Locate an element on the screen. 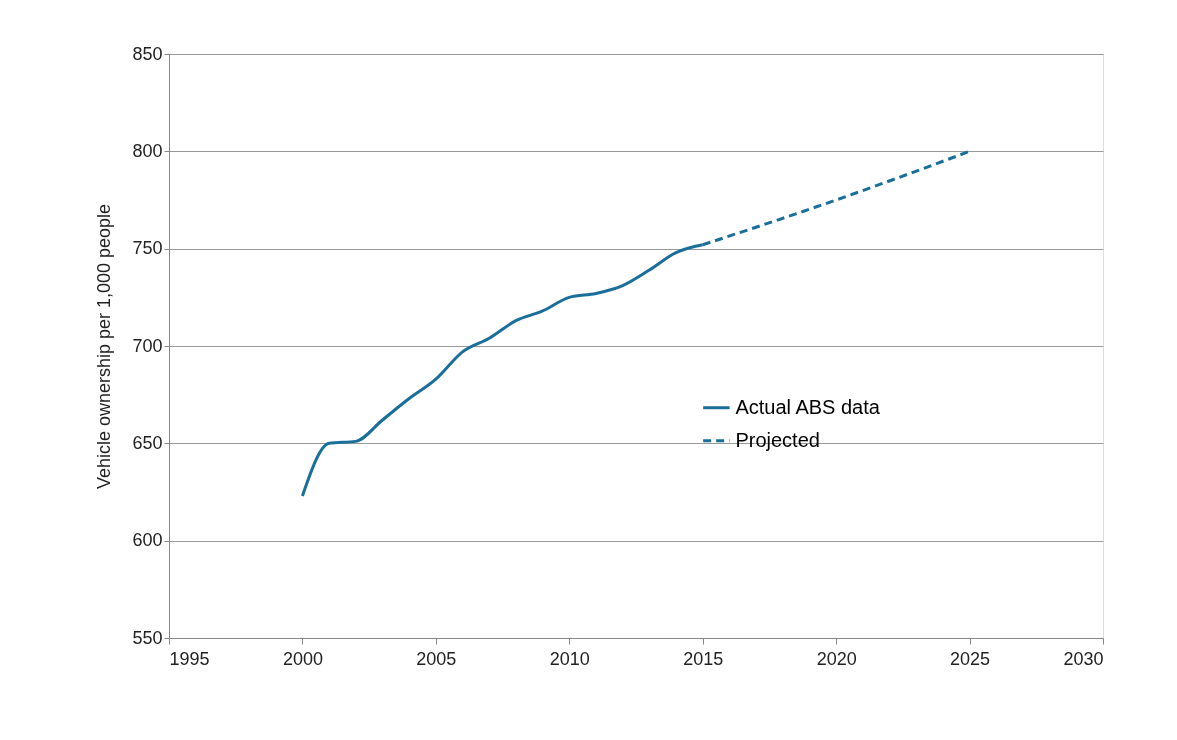  y-tick-label: 750 is located at coordinates (147, 248).